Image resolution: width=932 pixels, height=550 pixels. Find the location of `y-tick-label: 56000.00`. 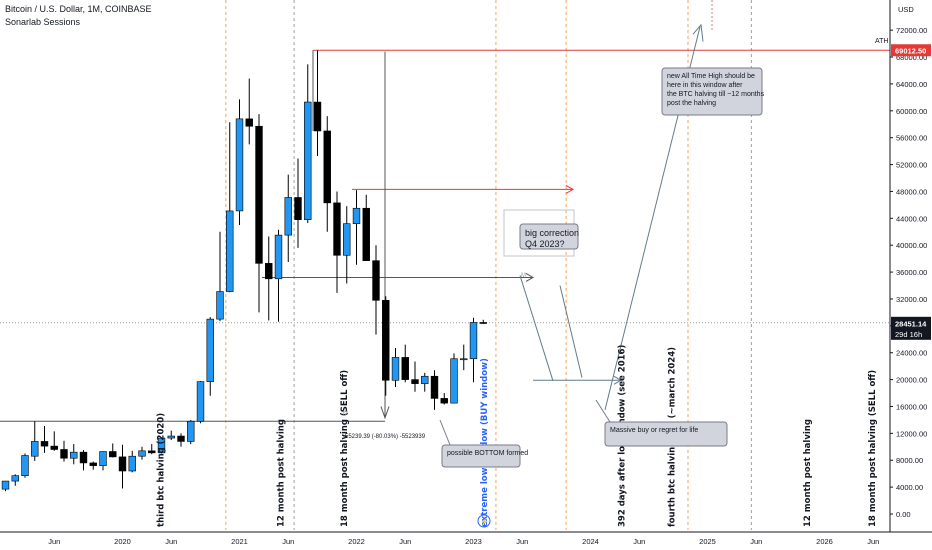

y-tick-label: 56000.00 is located at coordinates (911, 138).